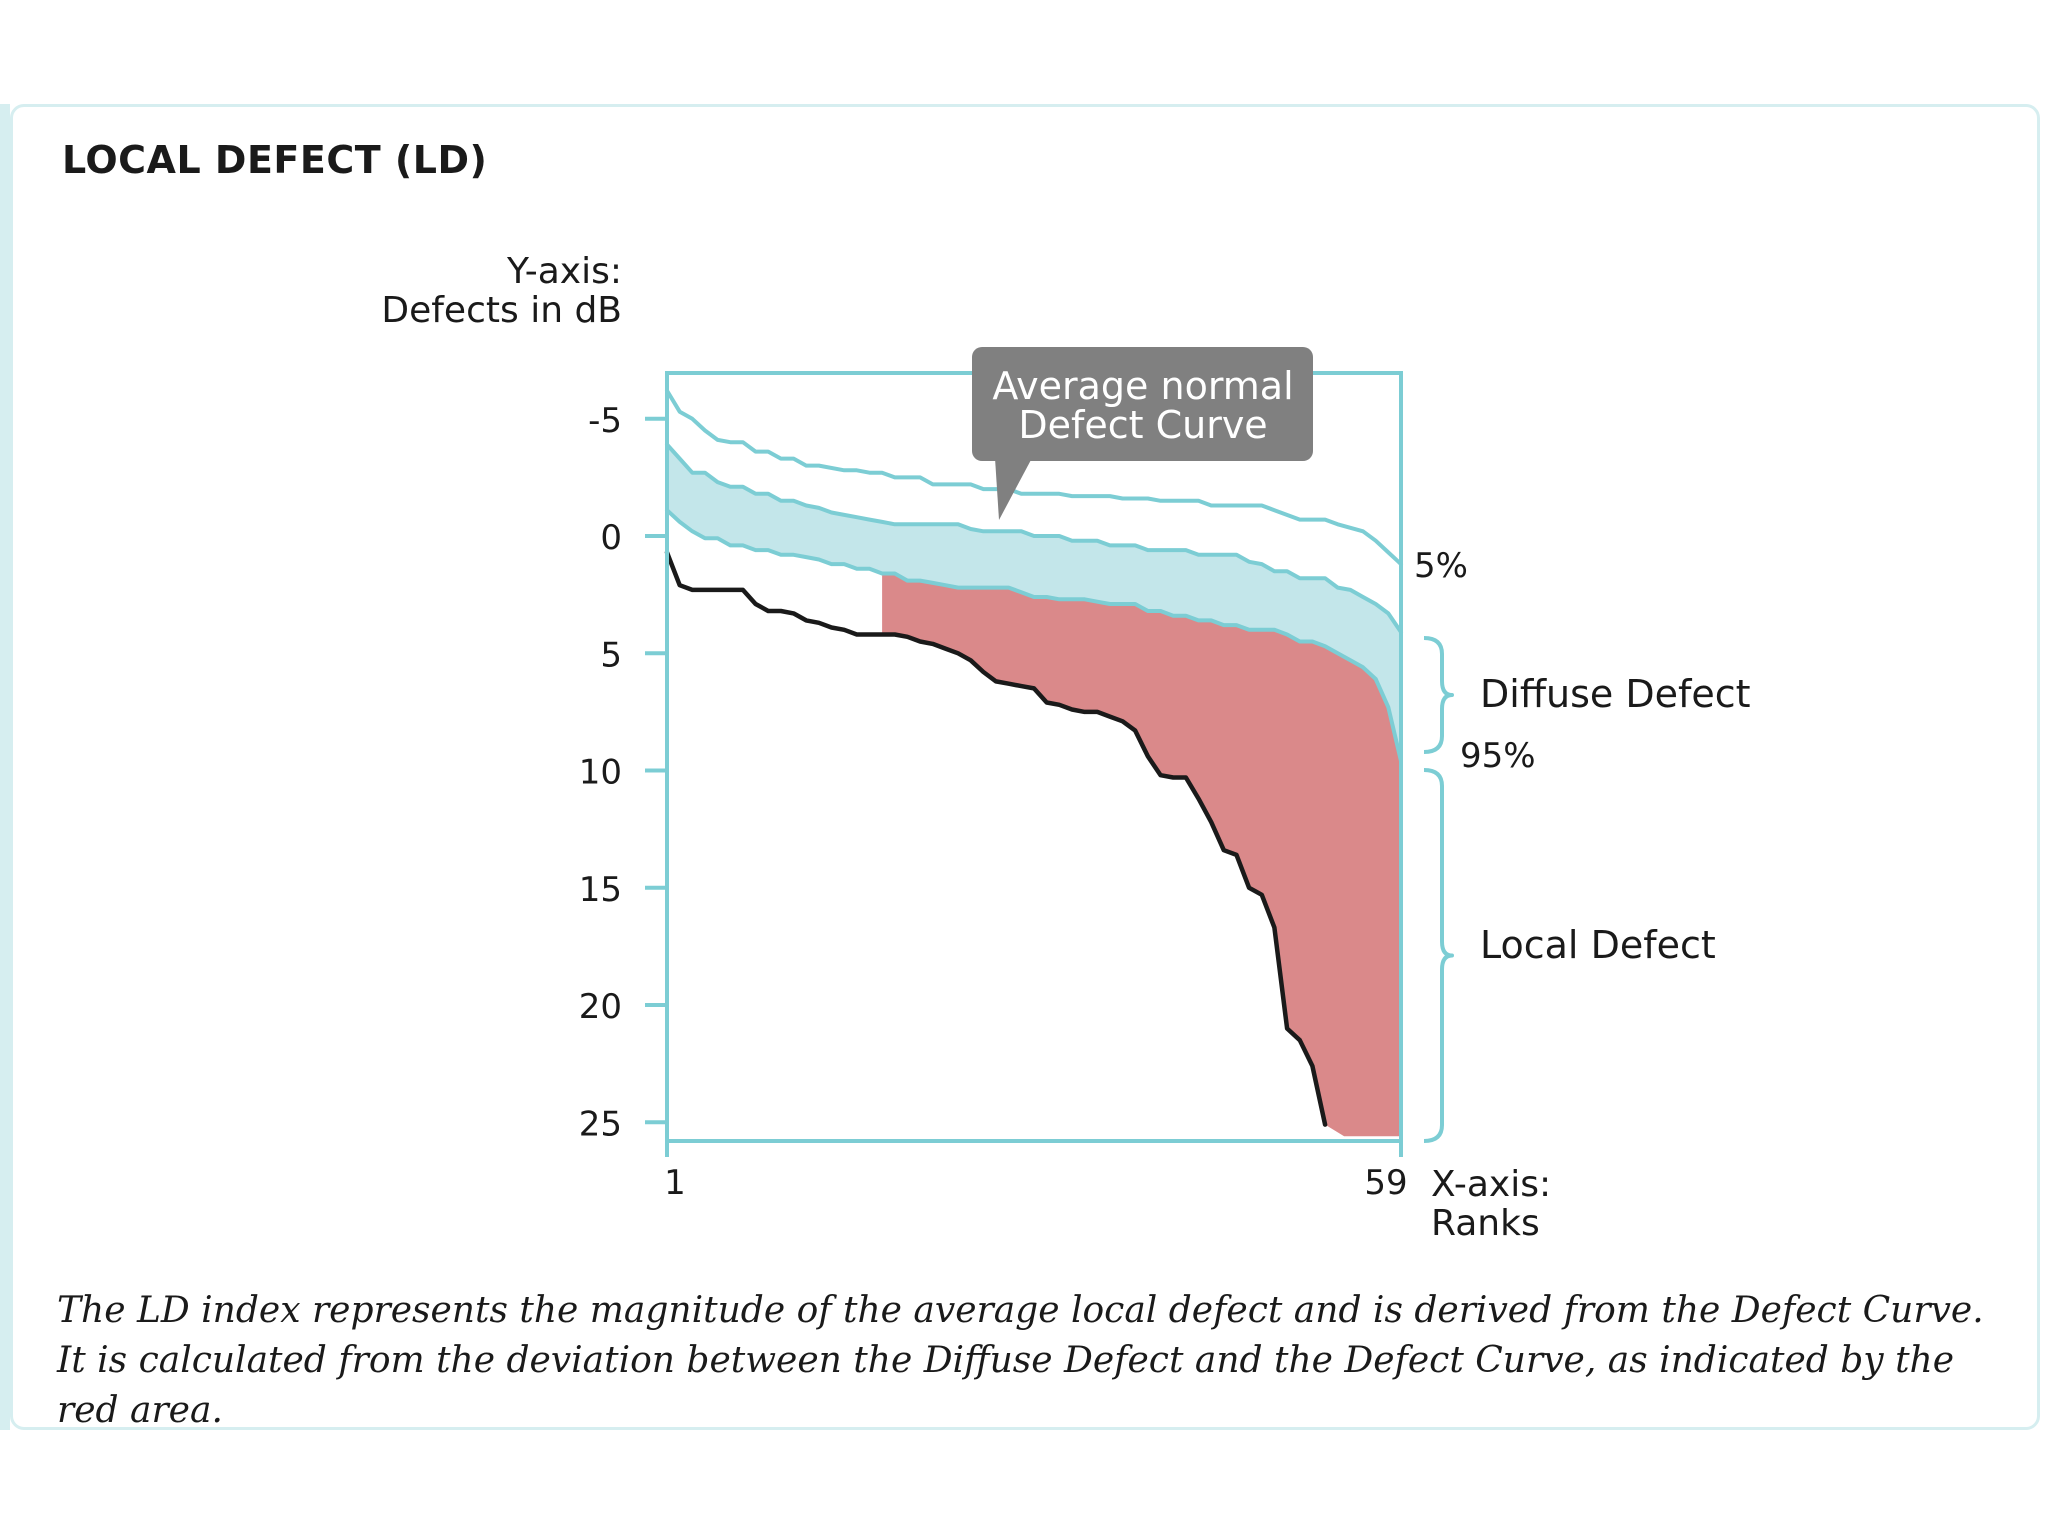  Describe the element at coordinates (1034, 477) in the screenshot. I see `upper-5-percent-curve` at that location.